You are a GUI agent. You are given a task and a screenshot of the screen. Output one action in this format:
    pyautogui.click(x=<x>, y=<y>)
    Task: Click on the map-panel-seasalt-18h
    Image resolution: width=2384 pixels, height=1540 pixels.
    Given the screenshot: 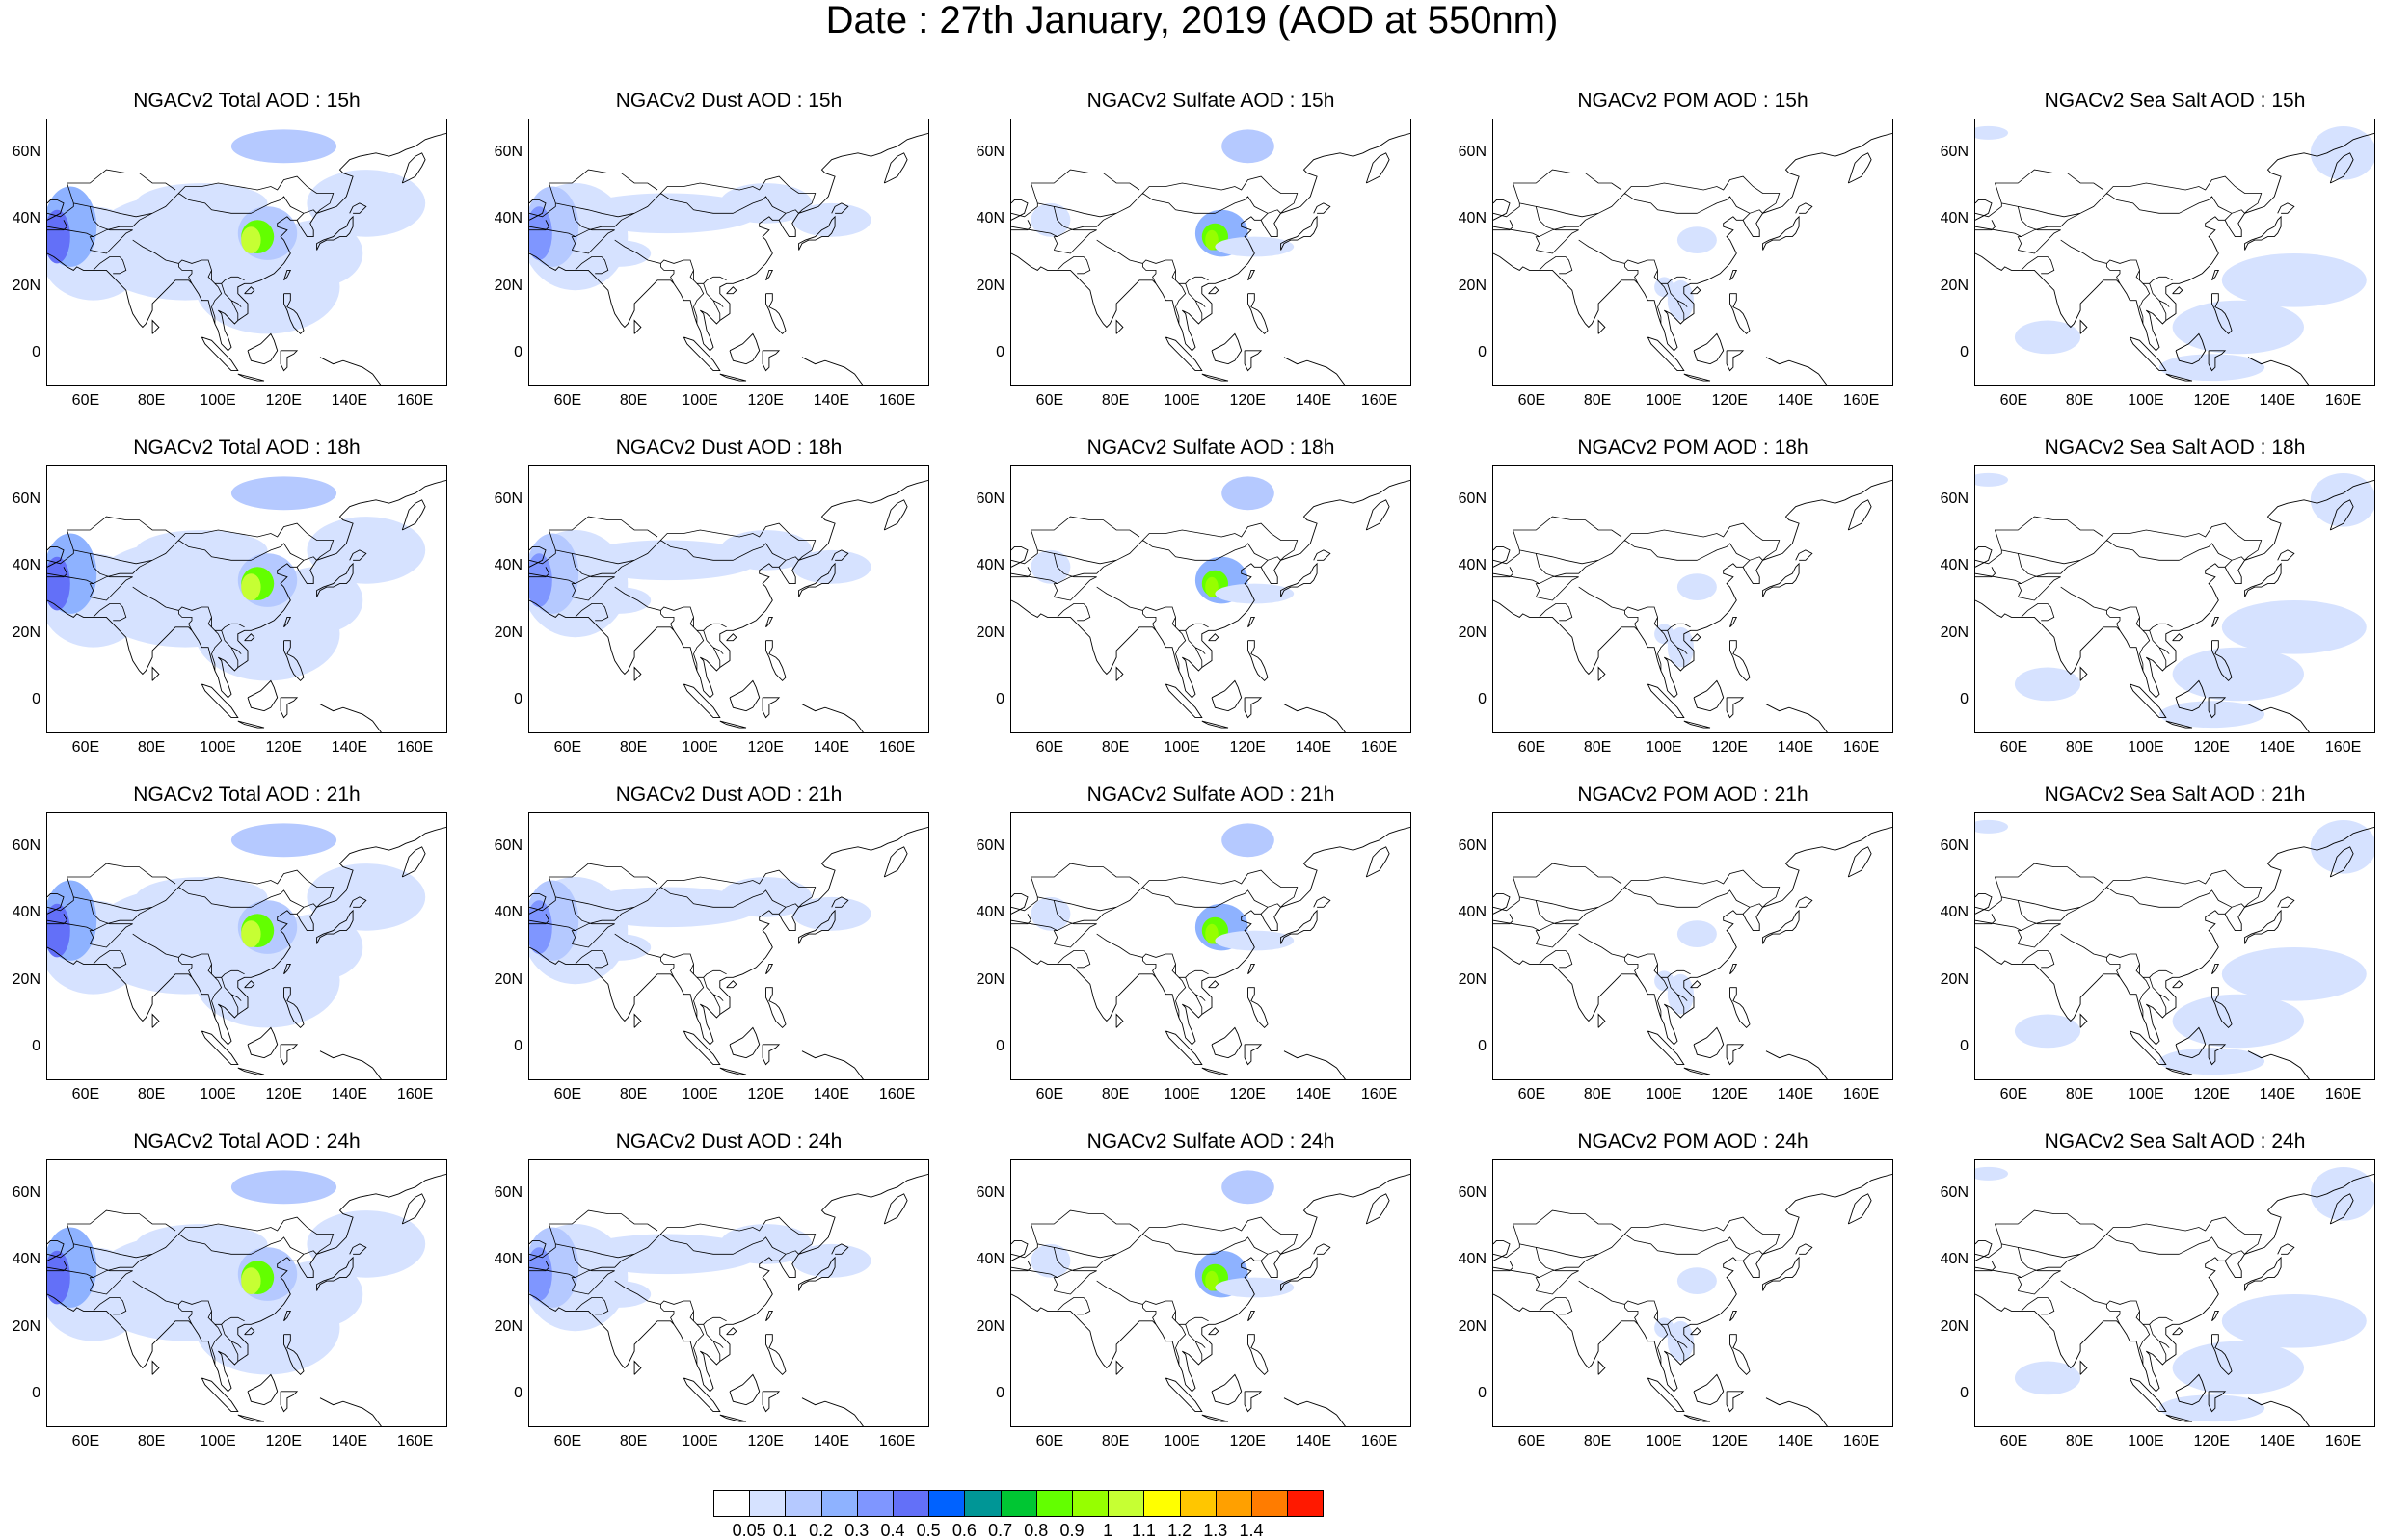 What is the action you would take?
    pyautogui.click(x=2174, y=599)
    